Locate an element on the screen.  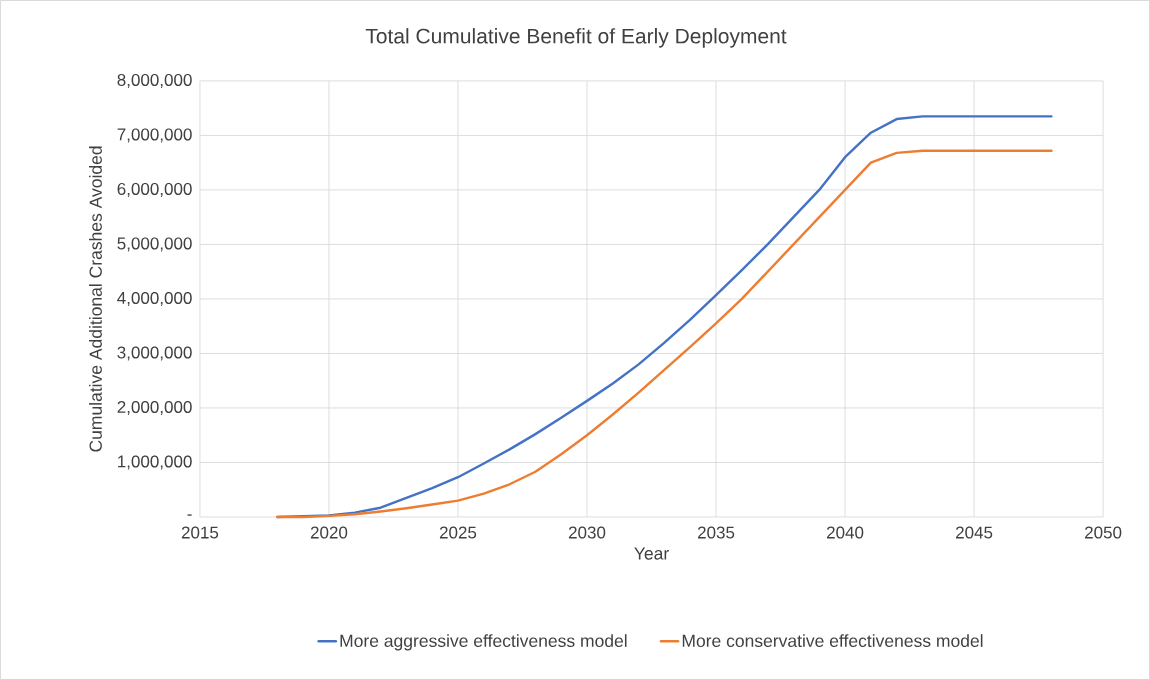
x-tick-label: 2025 is located at coordinates (458, 532).